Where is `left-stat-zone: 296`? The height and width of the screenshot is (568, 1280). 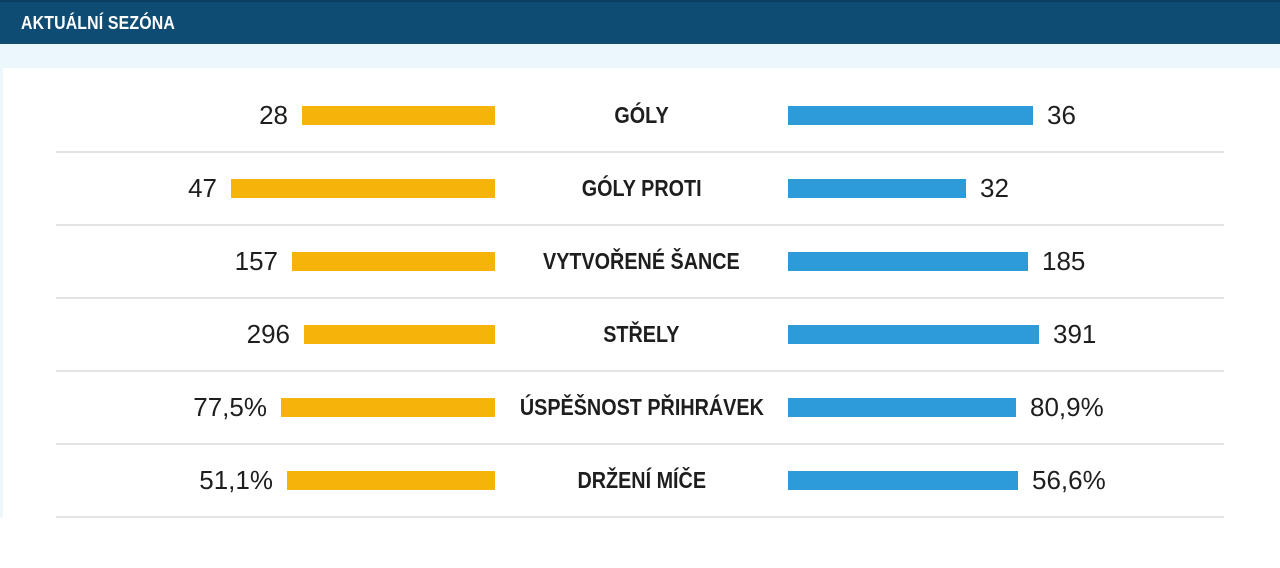 left-stat-zone: 296 is located at coordinates (275, 334).